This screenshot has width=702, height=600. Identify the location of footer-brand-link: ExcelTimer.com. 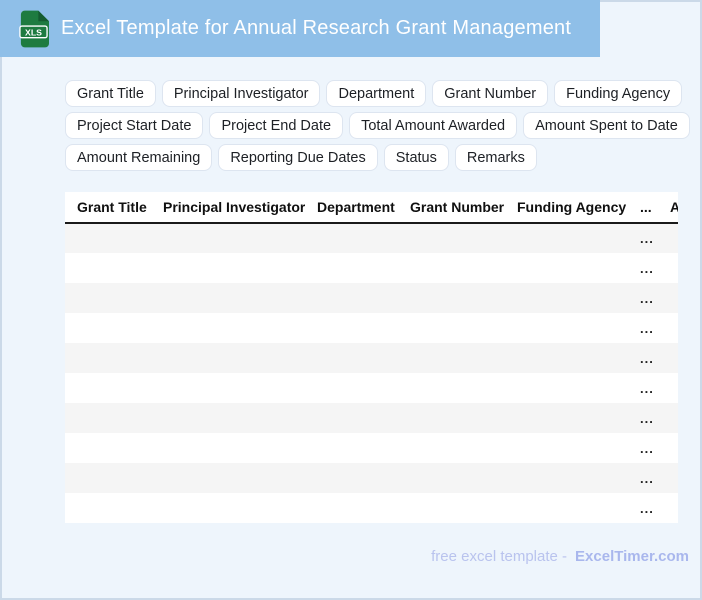
(632, 556).